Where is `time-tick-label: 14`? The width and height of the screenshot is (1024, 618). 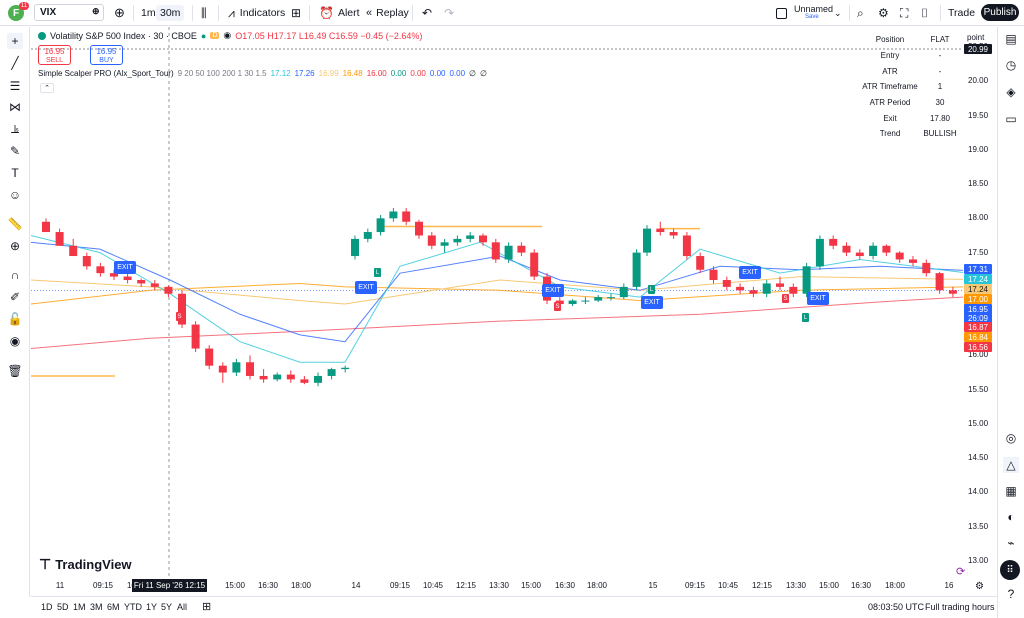
time-tick-label: 14 is located at coordinates (356, 585).